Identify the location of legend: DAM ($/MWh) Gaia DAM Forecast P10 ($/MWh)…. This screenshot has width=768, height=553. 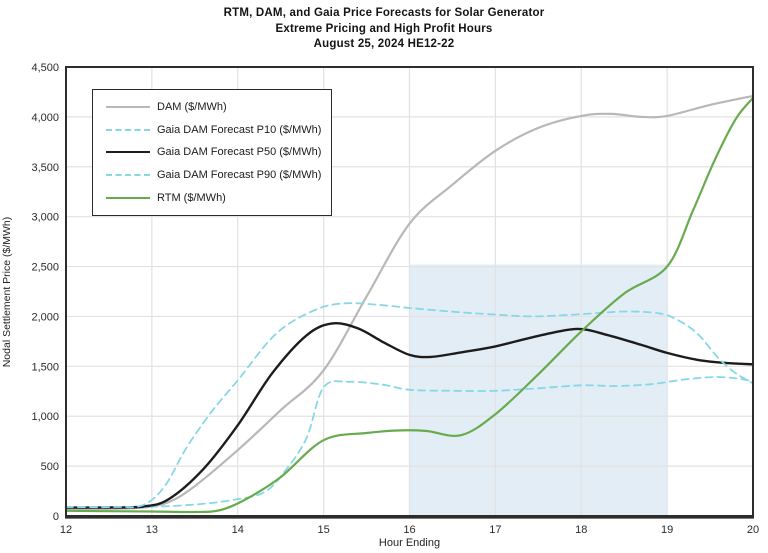
(212, 152).